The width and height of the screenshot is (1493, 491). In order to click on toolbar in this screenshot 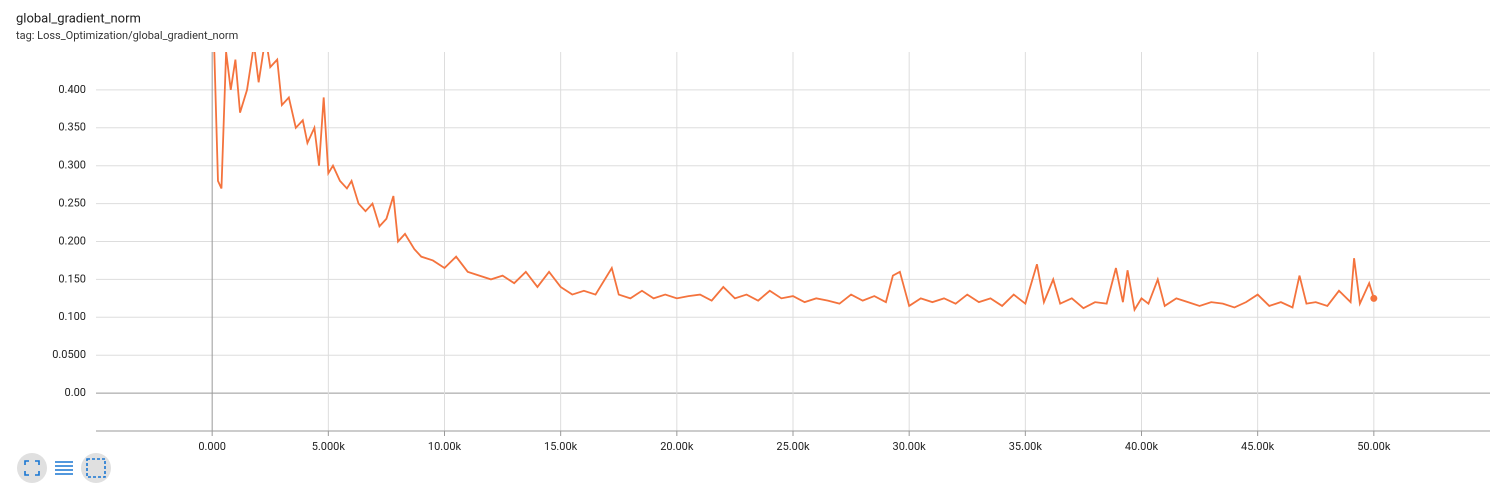, I will do `click(64, 468)`.